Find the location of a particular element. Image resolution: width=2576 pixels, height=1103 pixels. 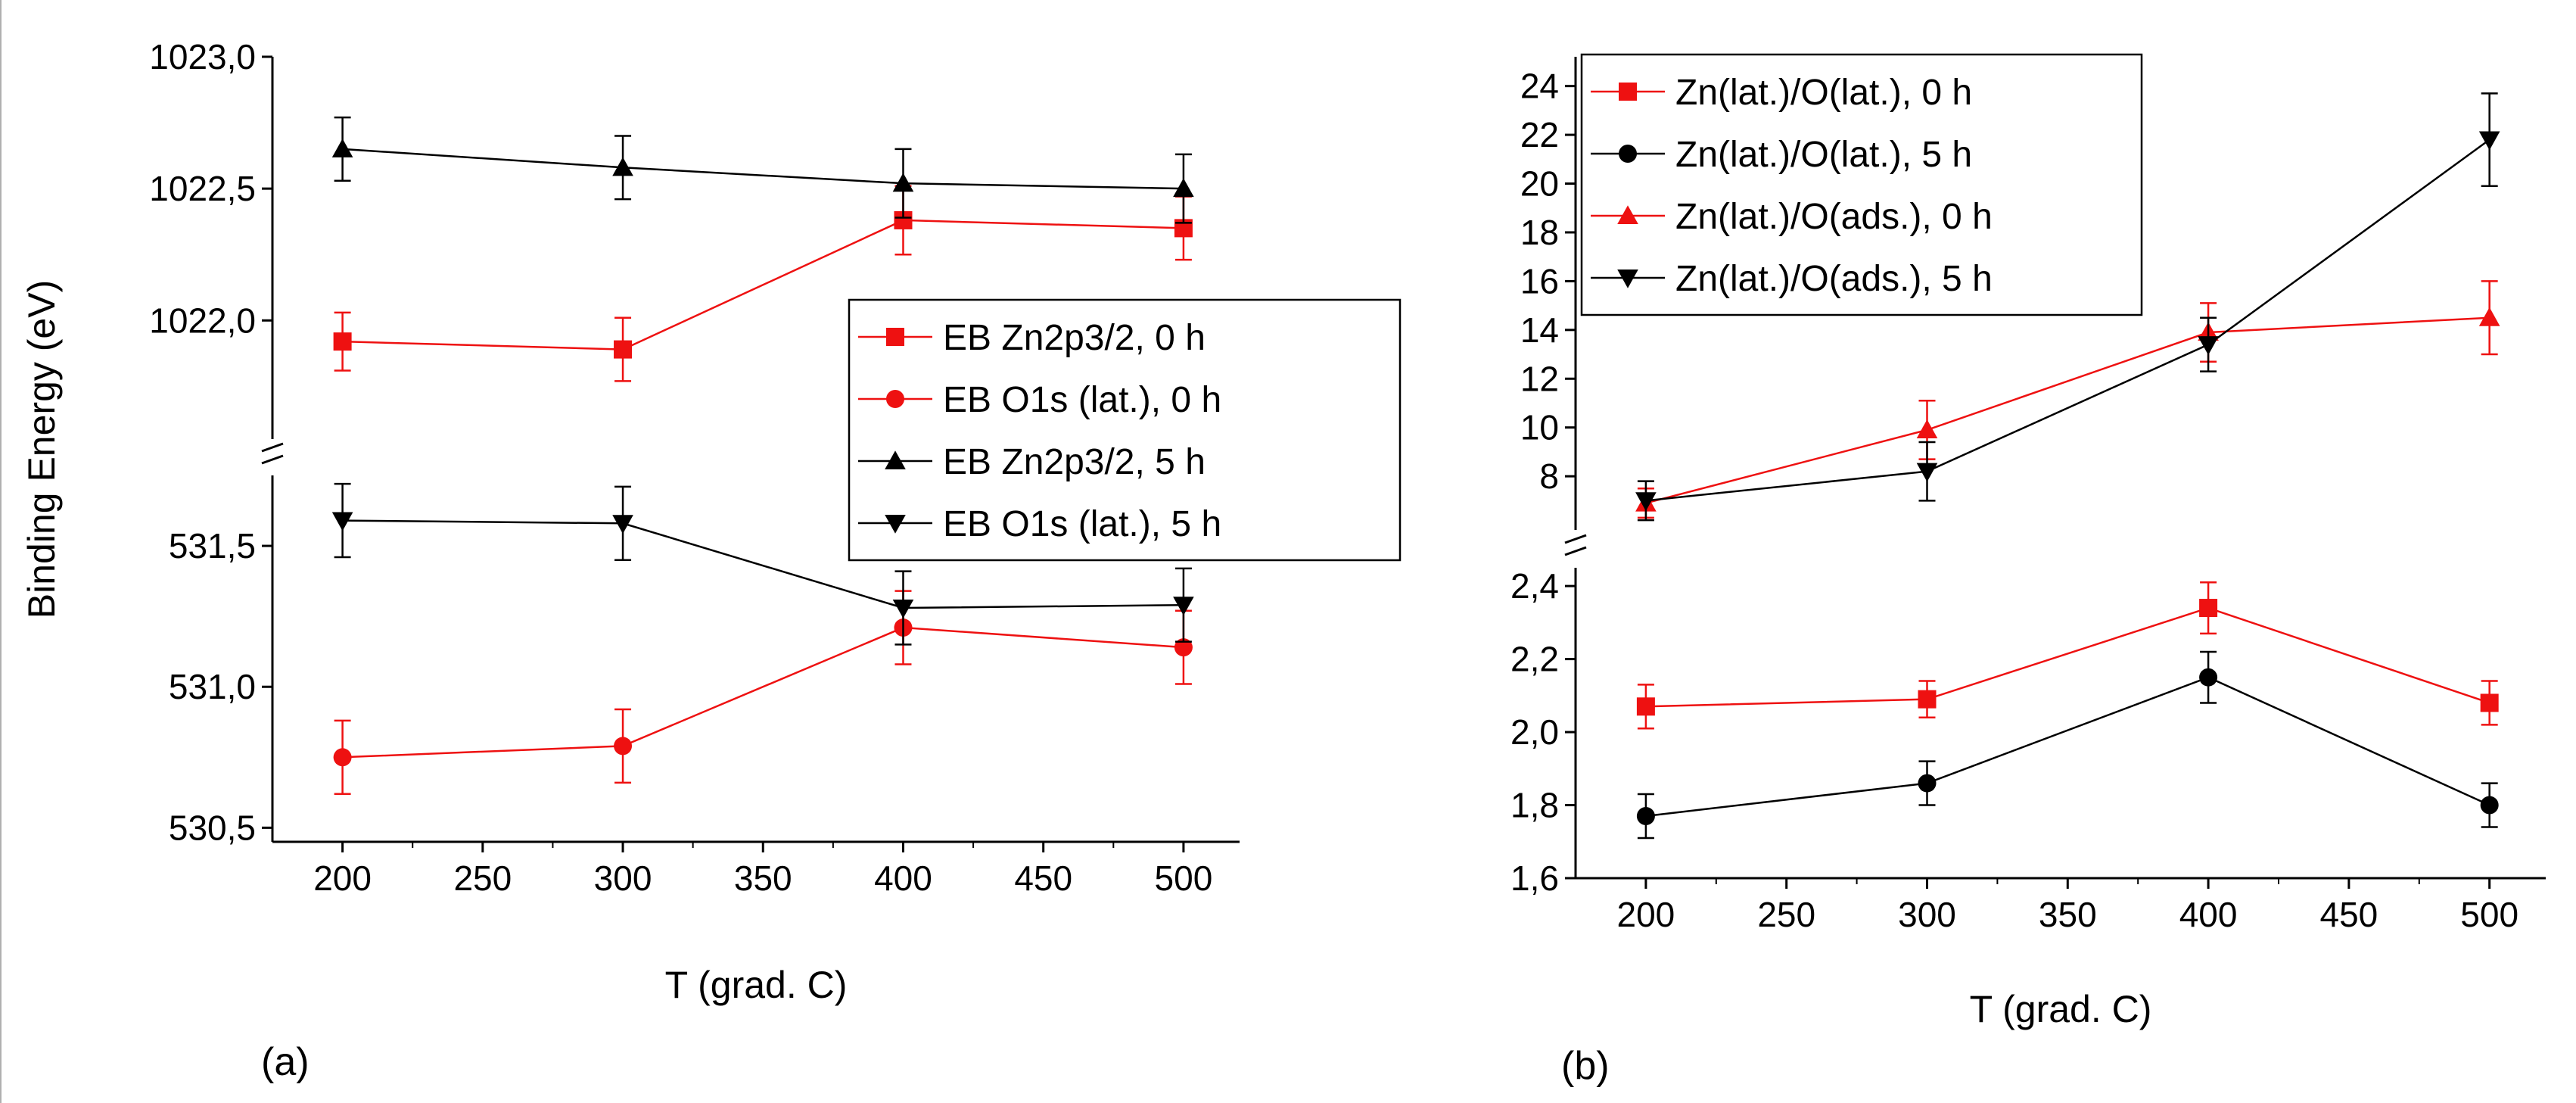

legend-entry: Zn(lat.)/O(lat.), 5 h is located at coordinates (1823, 155).